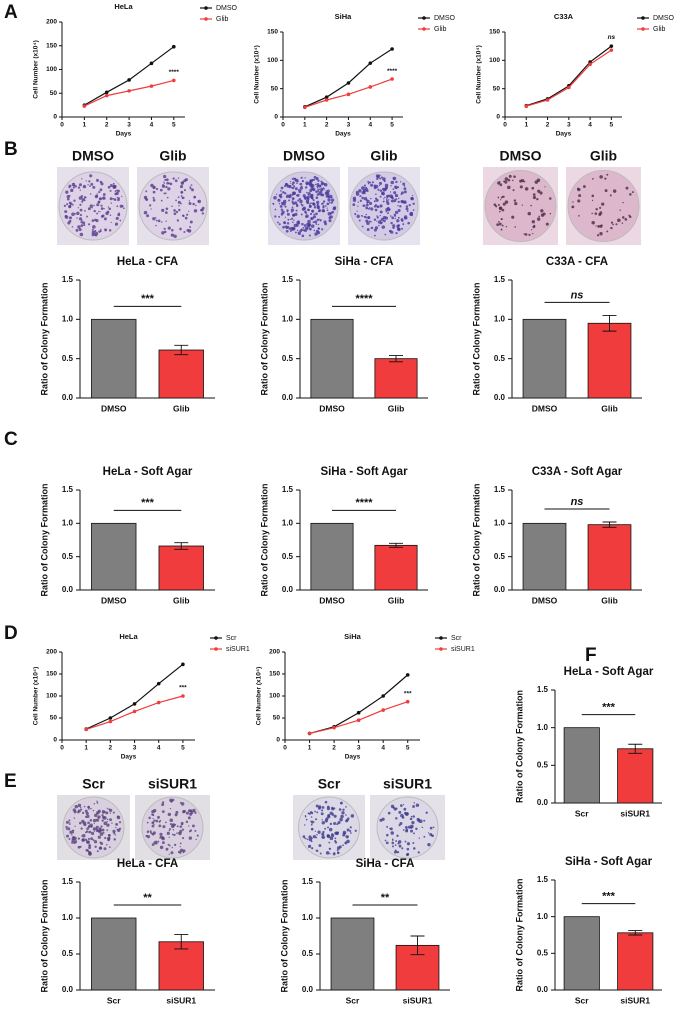 The width and height of the screenshot is (681, 1019). Describe the element at coordinates (68, 881) in the screenshot. I see `y-tick-label: 1.5` at that location.